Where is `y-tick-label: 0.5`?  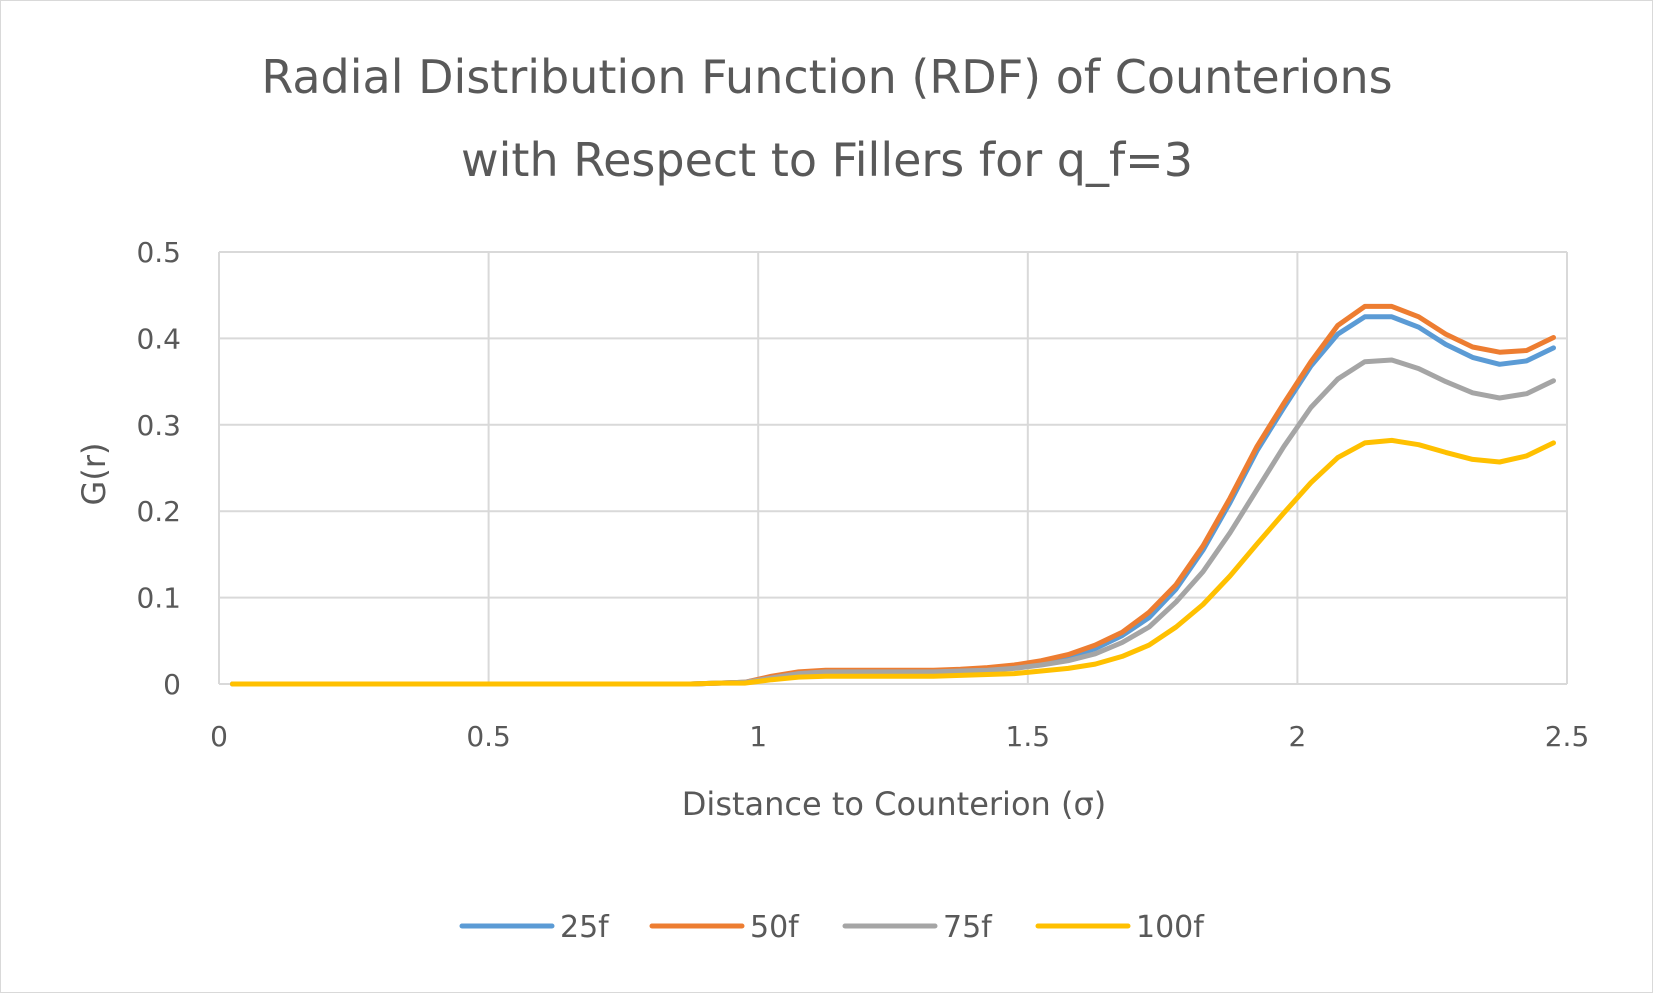 y-tick-label: 0.5 is located at coordinates (158, 252).